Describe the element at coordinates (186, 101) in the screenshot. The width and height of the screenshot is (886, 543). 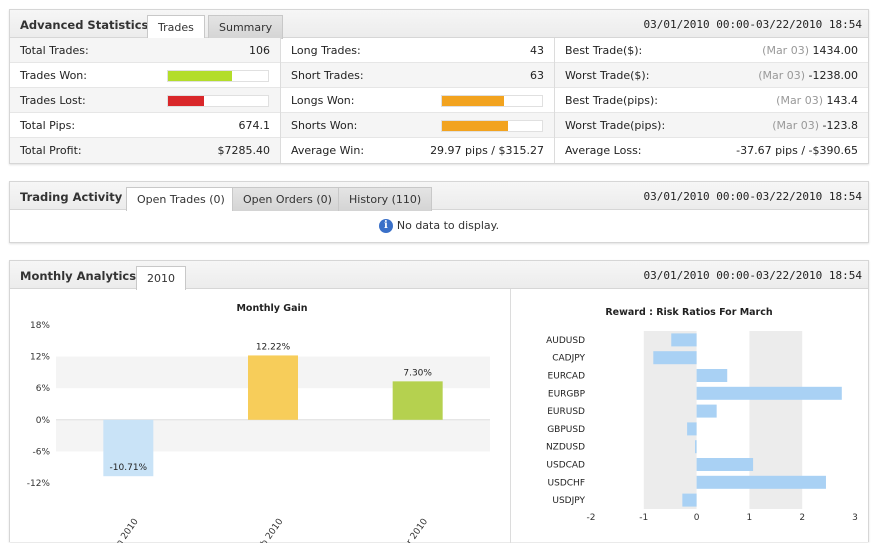
I see `trades-lost-bar-fill` at that location.